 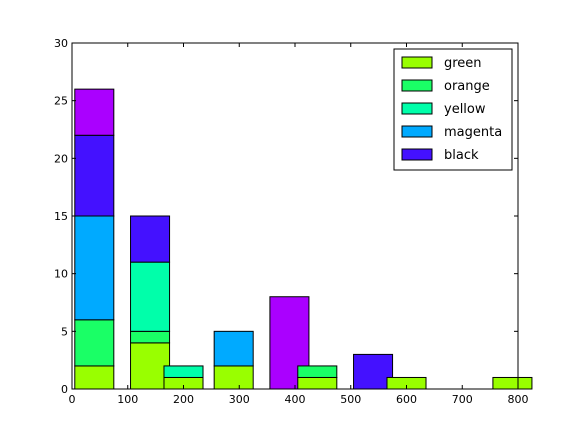 What do you see at coordinates (61, 274) in the screenshot?
I see `y-tick-label: 10` at bounding box center [61, 274].